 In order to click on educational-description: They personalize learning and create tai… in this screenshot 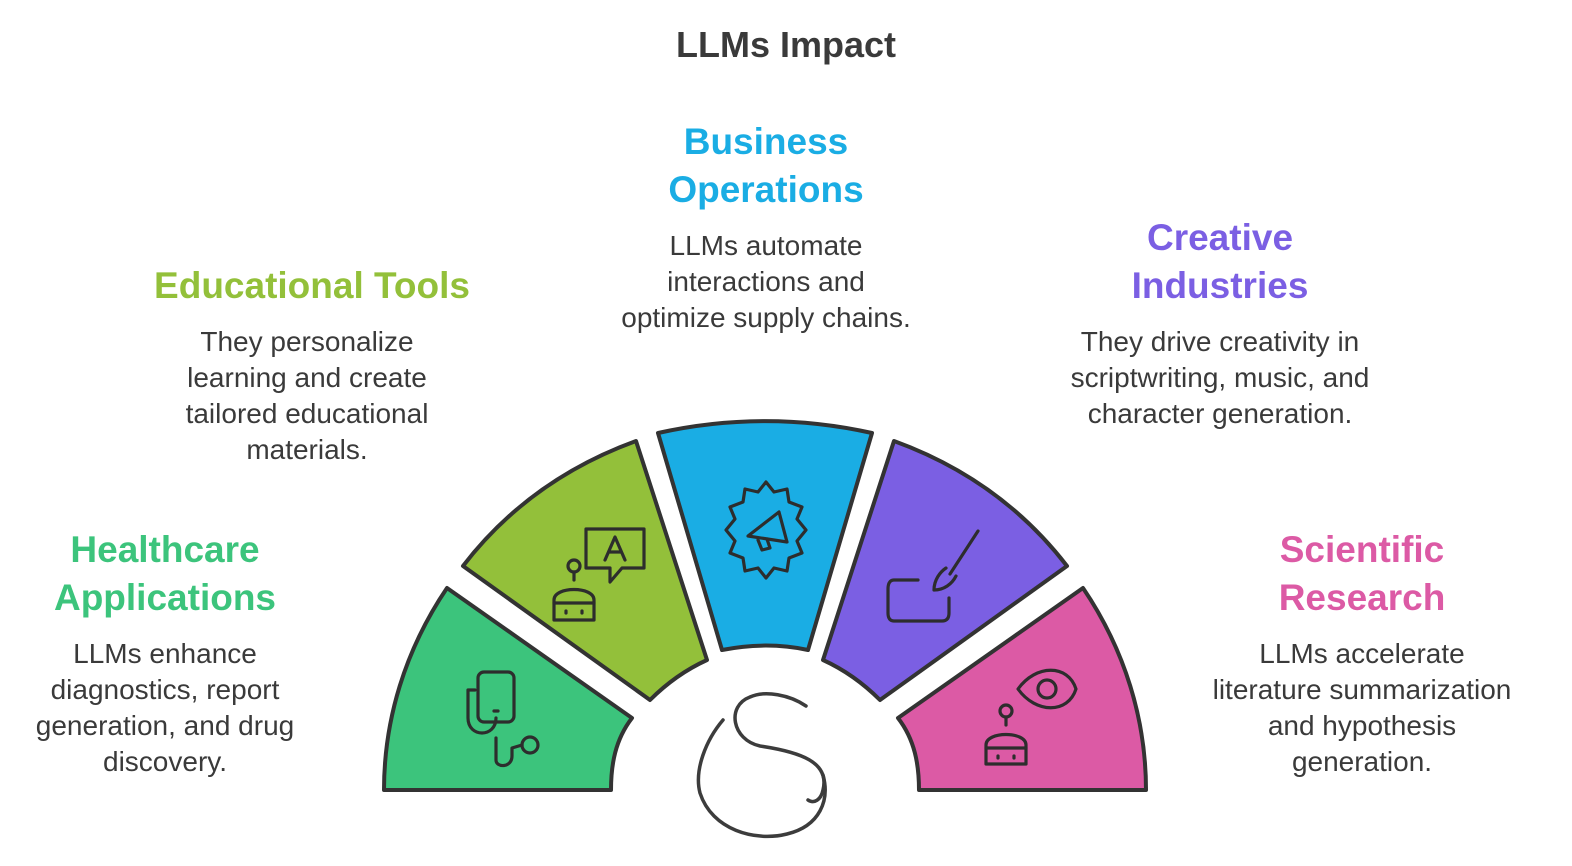, I will do `click(307, 395)`.